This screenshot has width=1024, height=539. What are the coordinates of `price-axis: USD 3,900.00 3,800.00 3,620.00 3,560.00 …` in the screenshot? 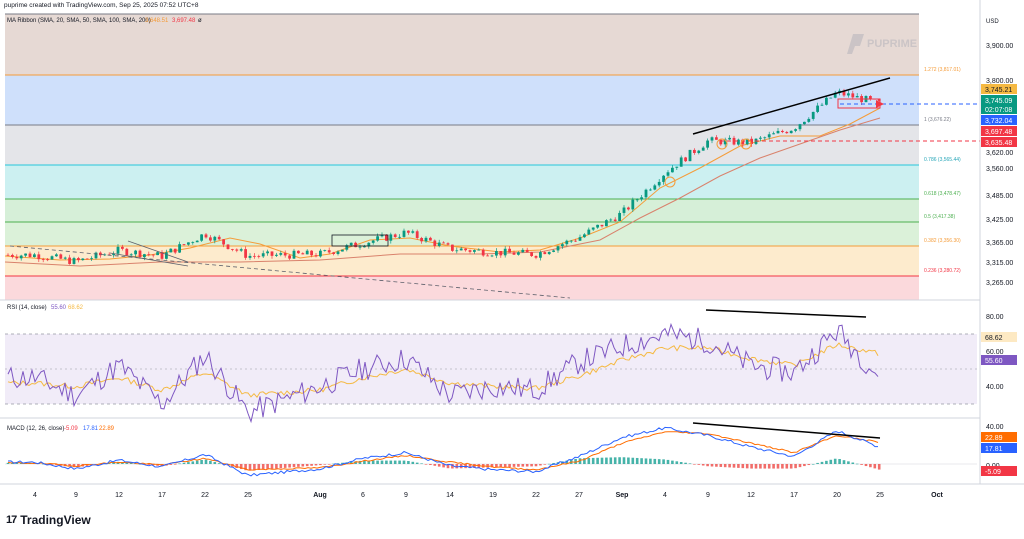 It's located at (999, 247).